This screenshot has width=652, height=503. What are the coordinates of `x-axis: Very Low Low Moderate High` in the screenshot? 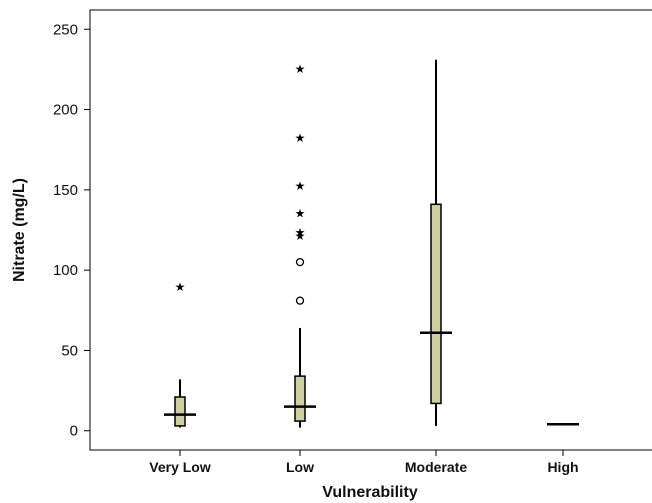 It's located at (364, 462).